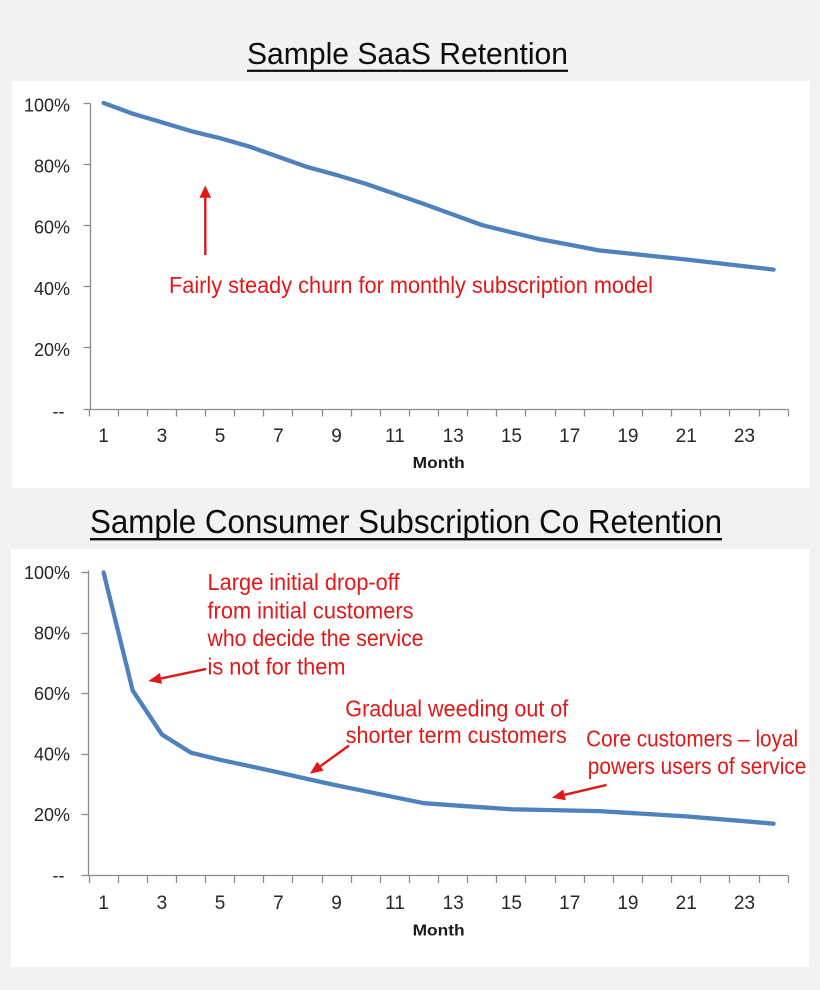 The width and height of the screenshot is (820, 990). Describe the element at coordinates (456, 735) in the screenshot. I see `svg-text: shorter term customers` at that location.